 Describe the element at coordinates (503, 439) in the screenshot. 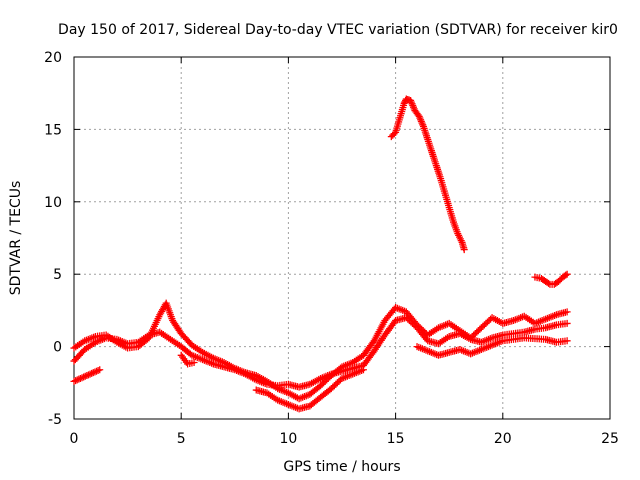

I see `x-tick-label: 20` at that location.